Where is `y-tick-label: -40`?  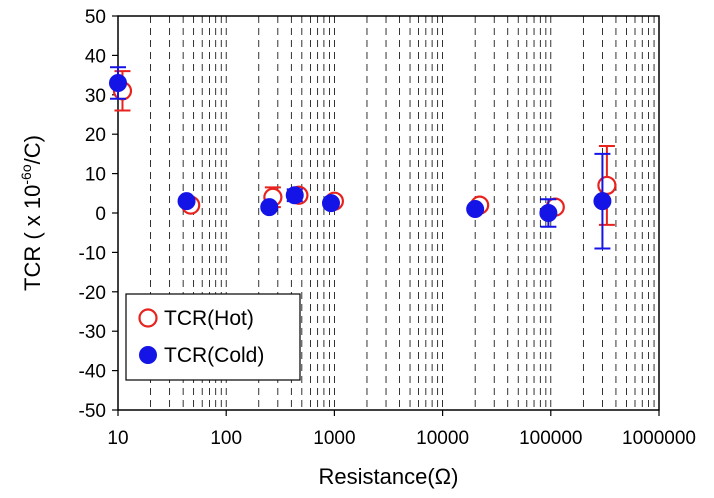
y-tick-label: -40 is located at coordinates (92, 372).